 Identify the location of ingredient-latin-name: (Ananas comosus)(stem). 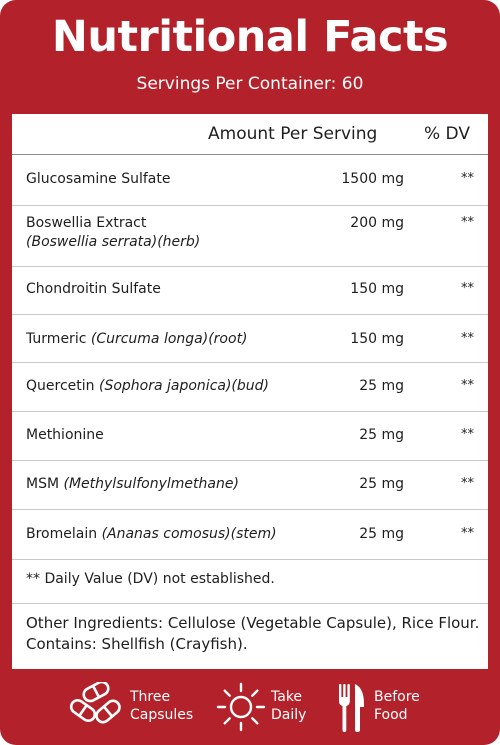
(189, 534).